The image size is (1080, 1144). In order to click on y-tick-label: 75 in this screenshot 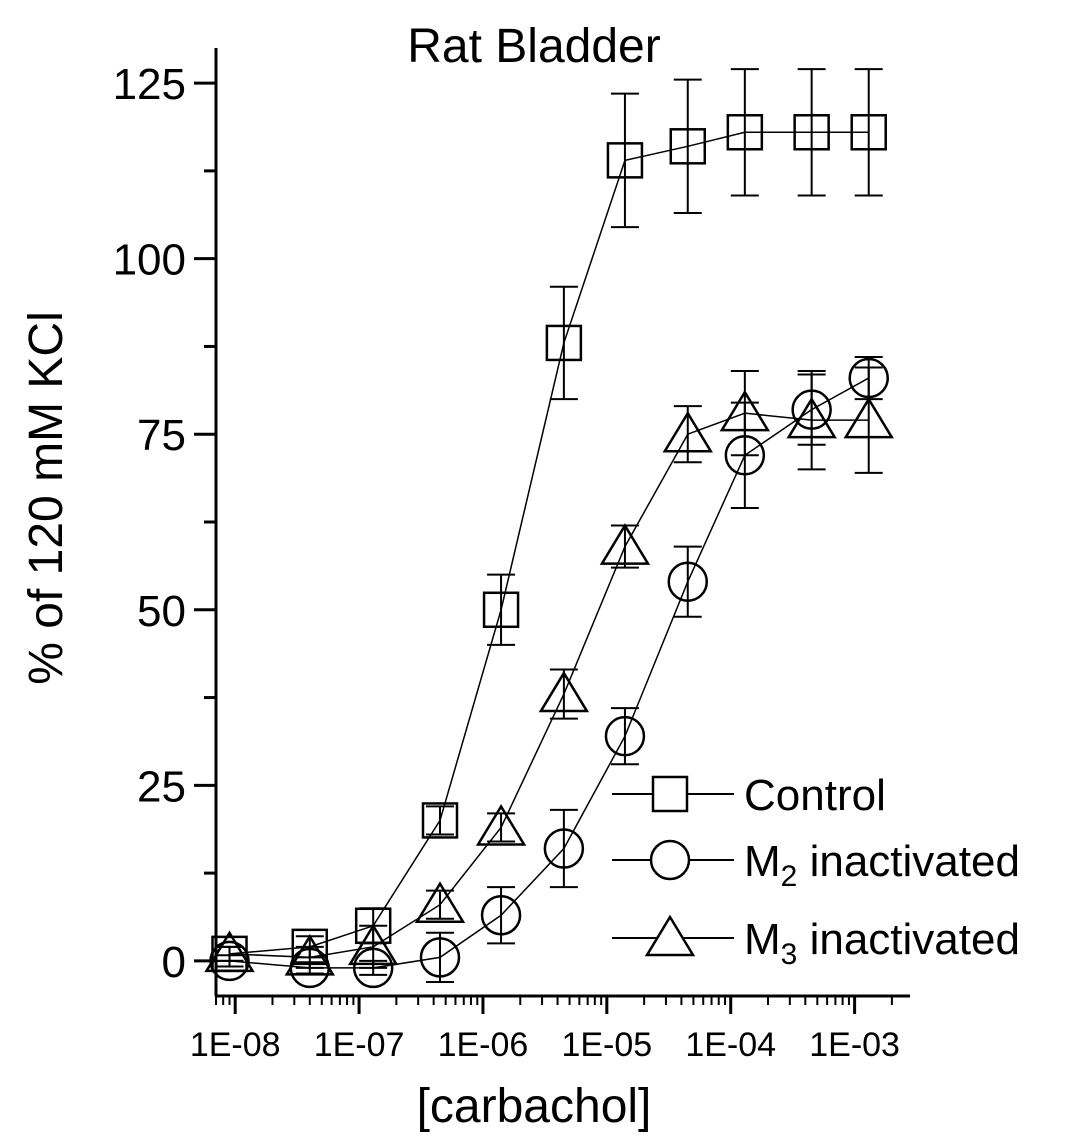, I will do `click(161, 435)`.